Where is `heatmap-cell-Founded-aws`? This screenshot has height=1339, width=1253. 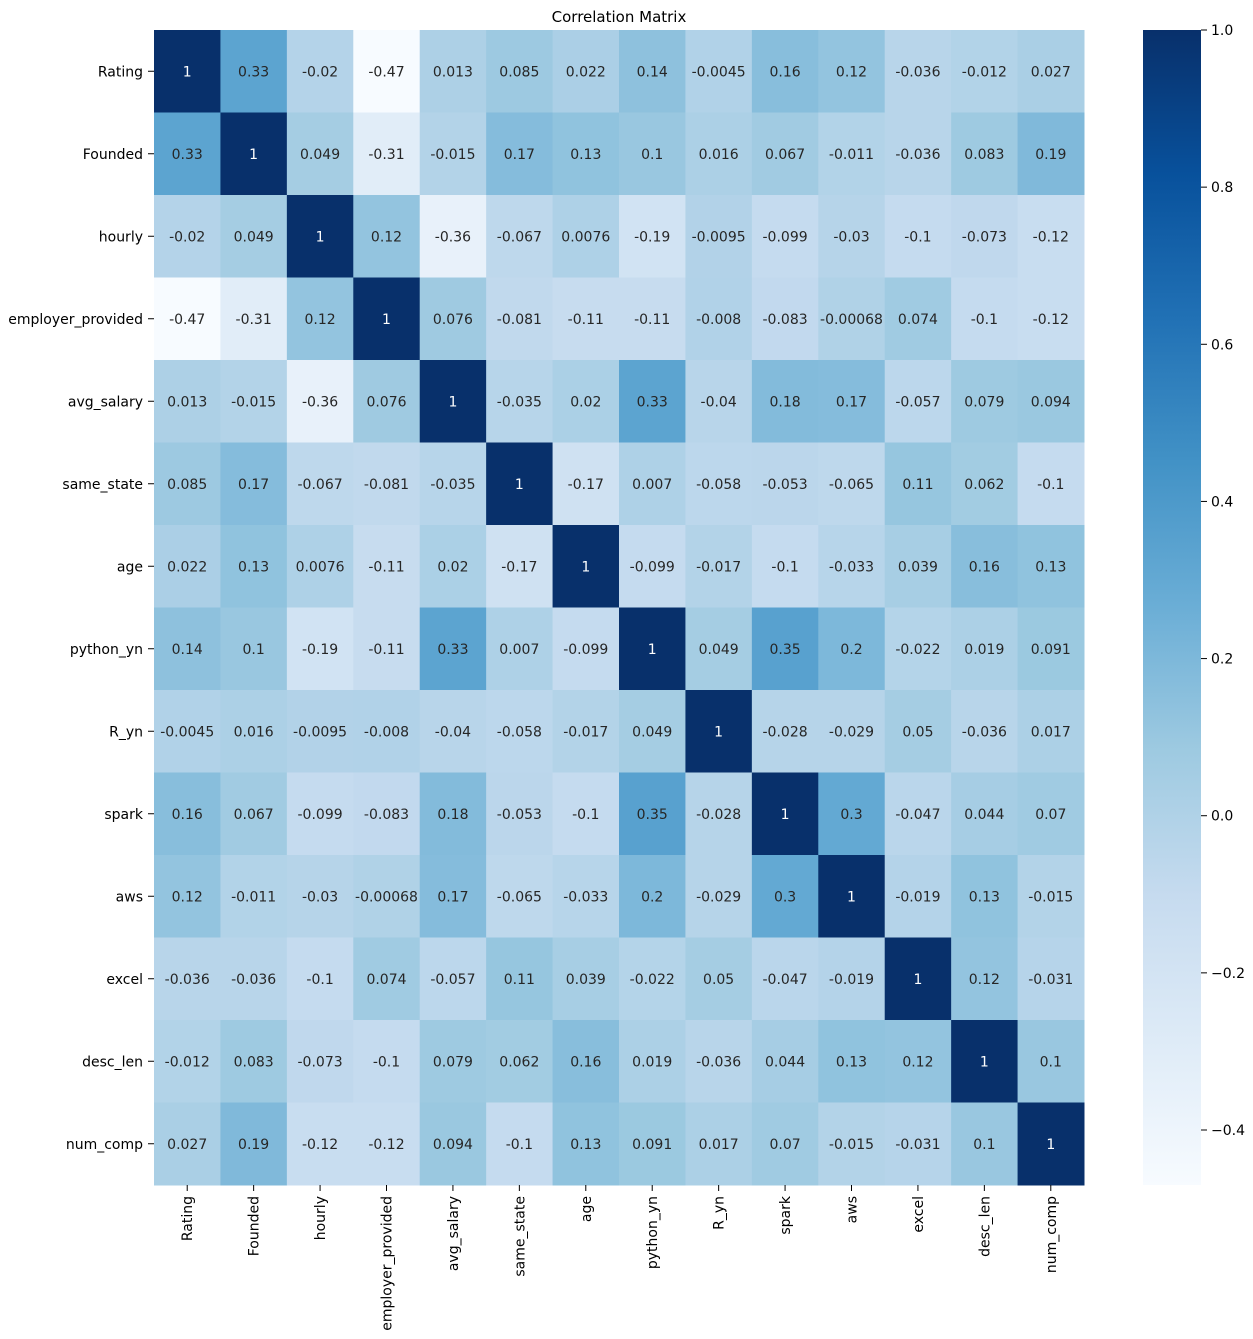
heatmap-cell-Founded-aws is located at coordinates (852, 154).